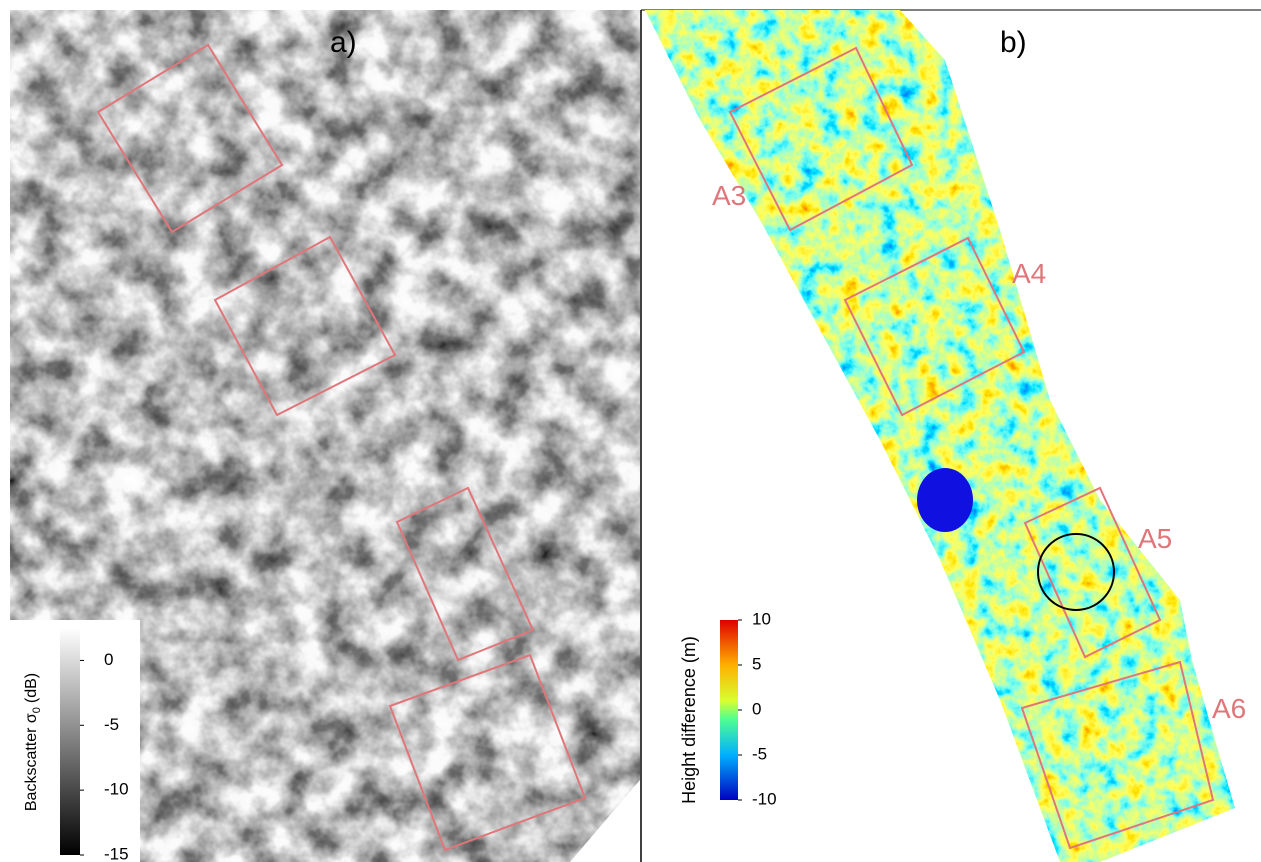  Describe the element at coordinates (31, 688) in the screenshot. I see `title-unit: (dB)` at that location.